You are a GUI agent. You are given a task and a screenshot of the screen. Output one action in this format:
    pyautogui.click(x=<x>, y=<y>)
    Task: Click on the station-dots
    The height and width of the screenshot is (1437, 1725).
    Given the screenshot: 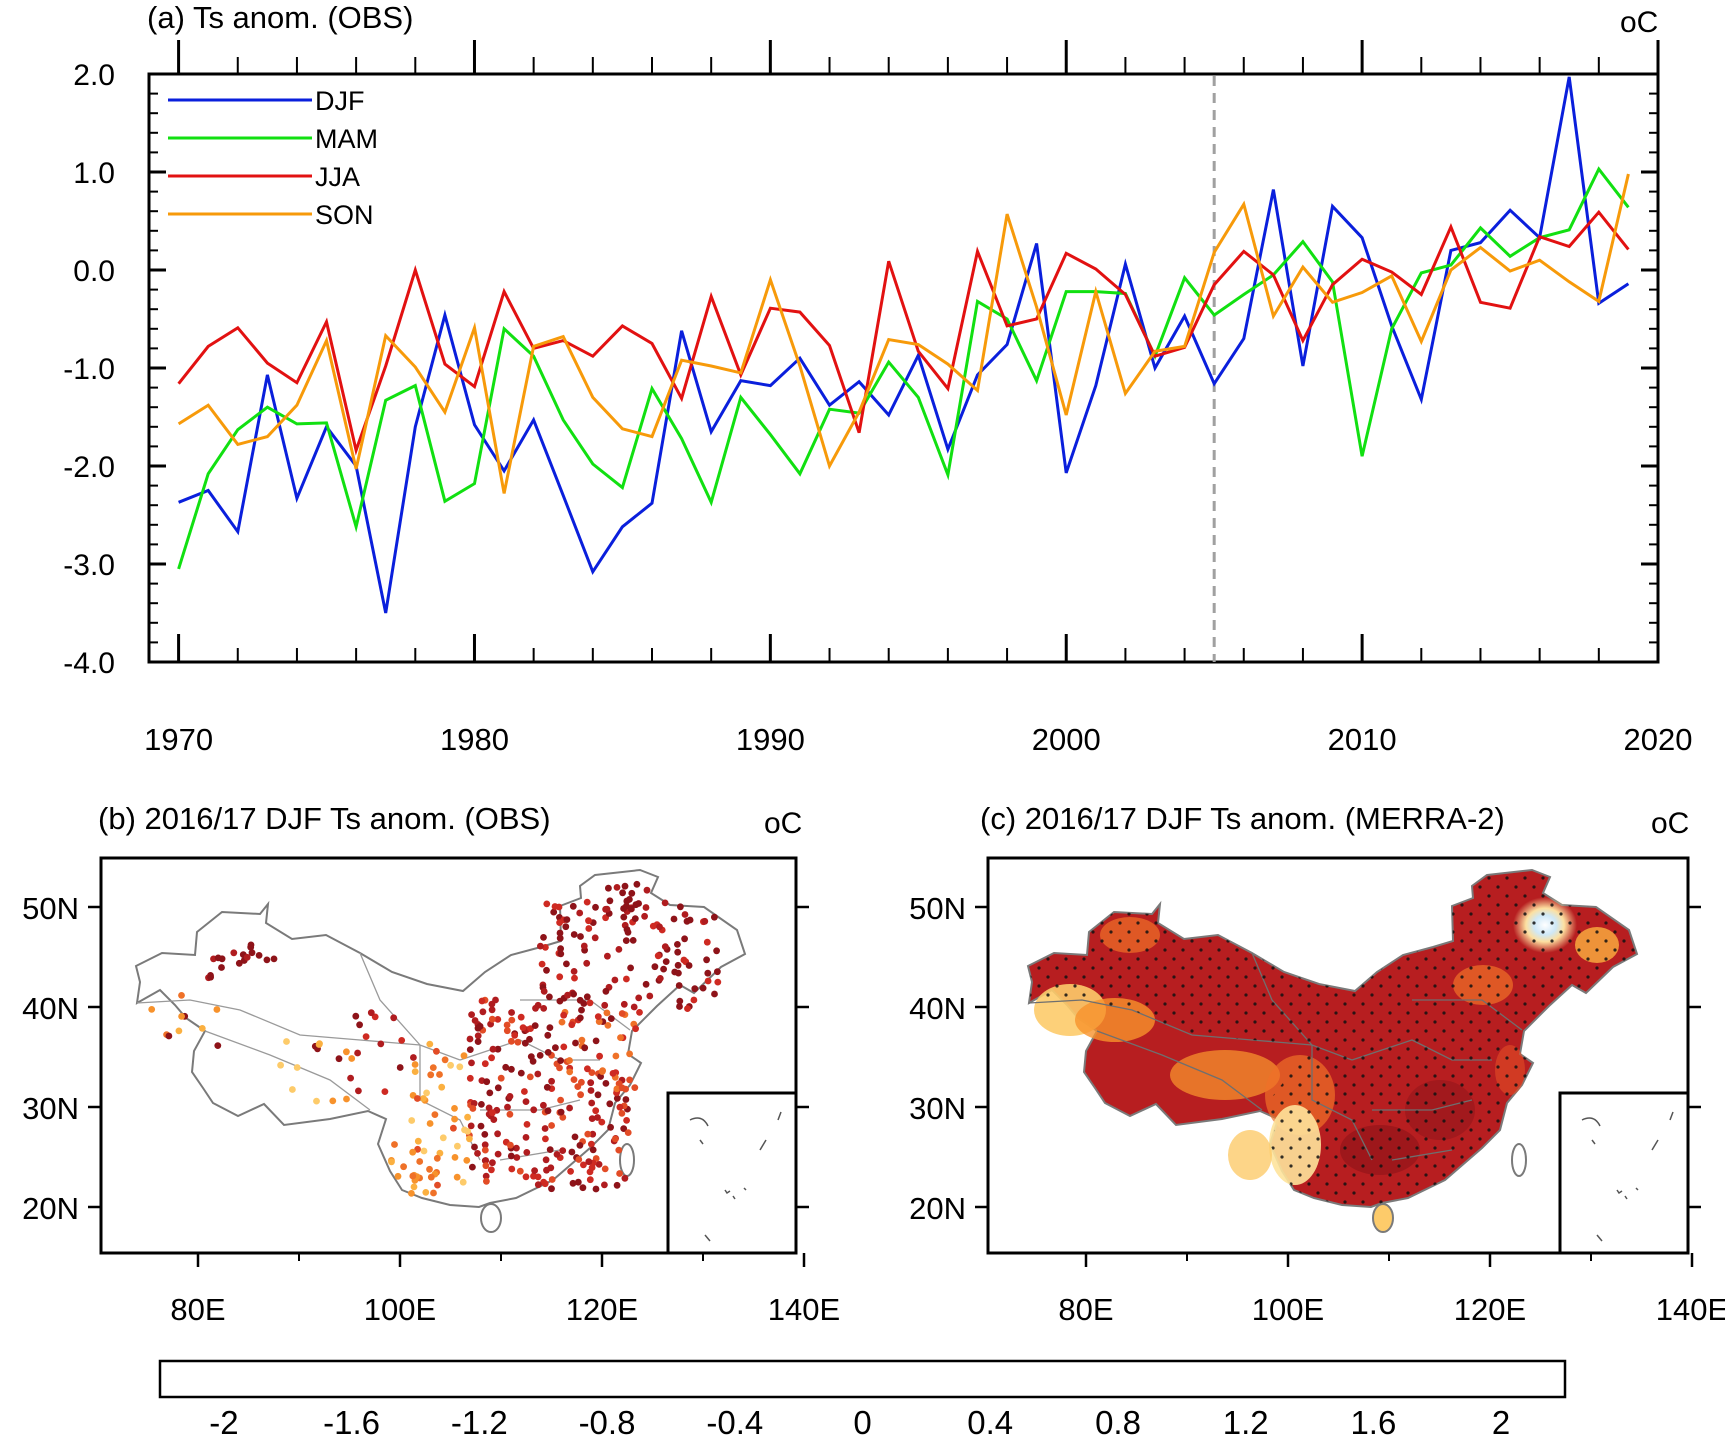 What is the action you would take?
    pyautogui.click(x=435, y=1038)
    